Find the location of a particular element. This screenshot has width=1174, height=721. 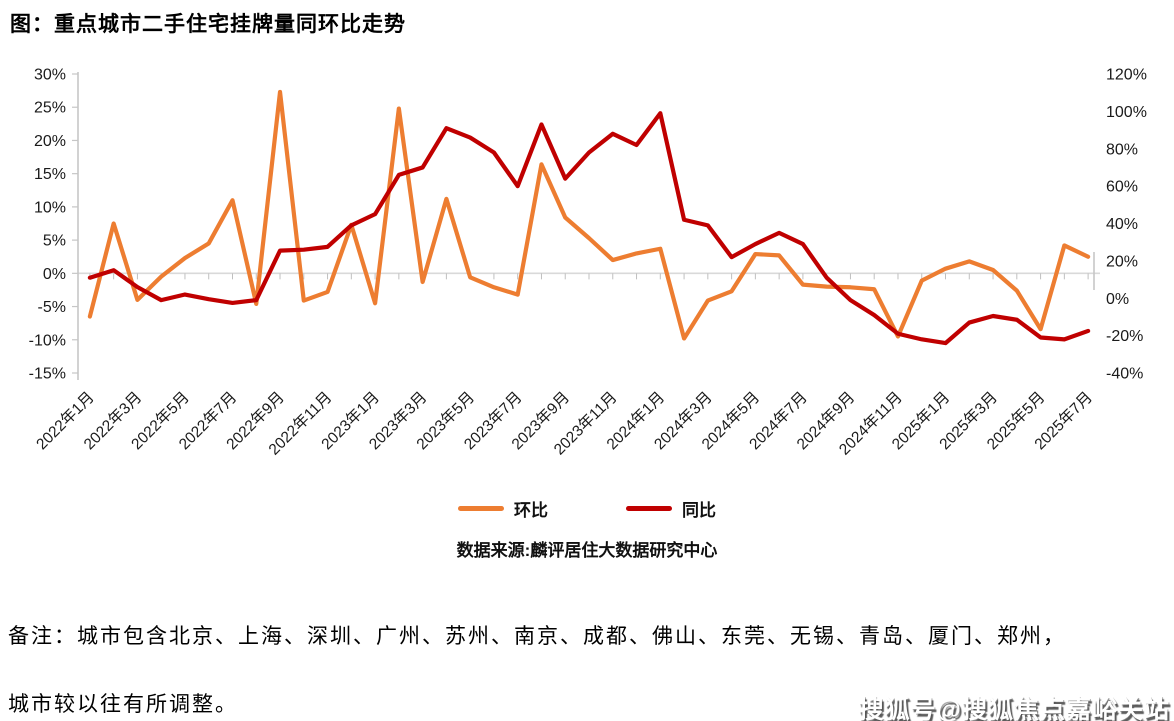

y-axis-left-label: 30% is located at coordinates (50, 75).